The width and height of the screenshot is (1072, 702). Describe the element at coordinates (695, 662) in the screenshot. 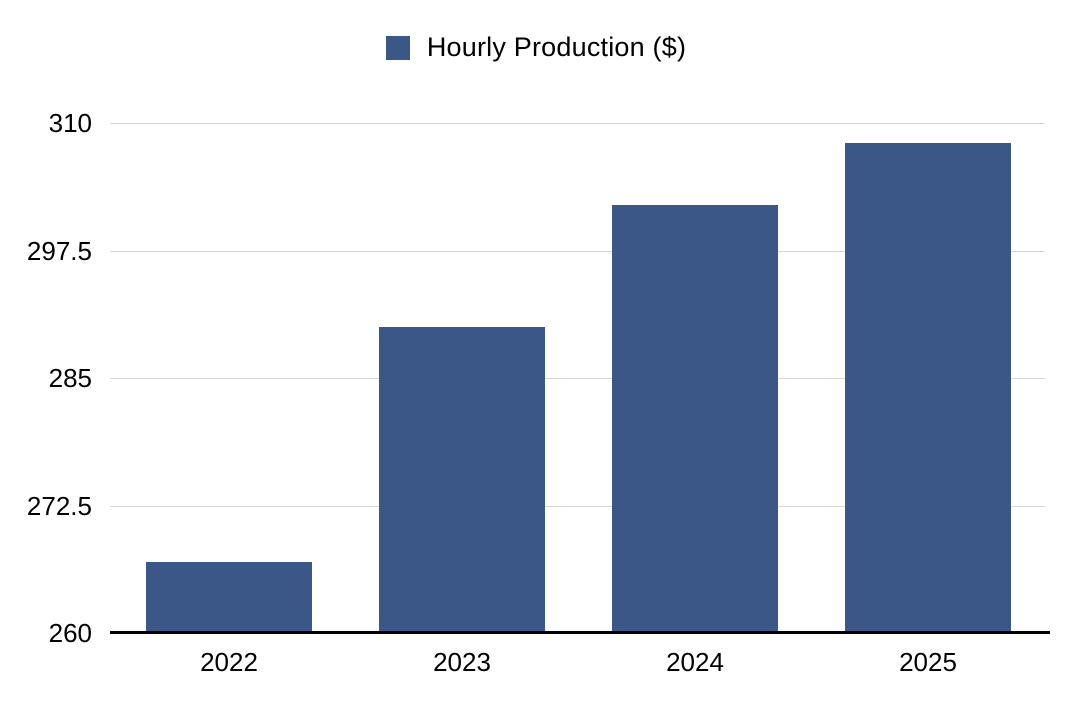

I see `x-tick-label: 2024` at that location.